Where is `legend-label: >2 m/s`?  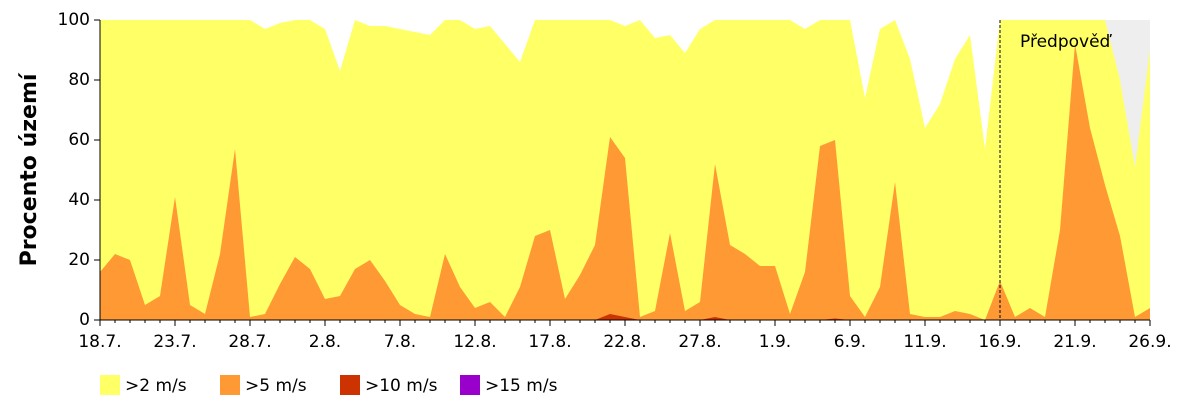 legend-label: >2 m/s is located at coordinates (156, 386).